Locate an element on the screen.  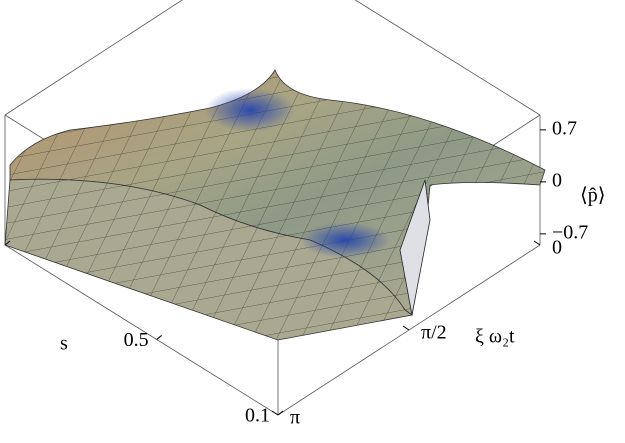
y-tick-label: π/2 is located at coordinates (434, 333).